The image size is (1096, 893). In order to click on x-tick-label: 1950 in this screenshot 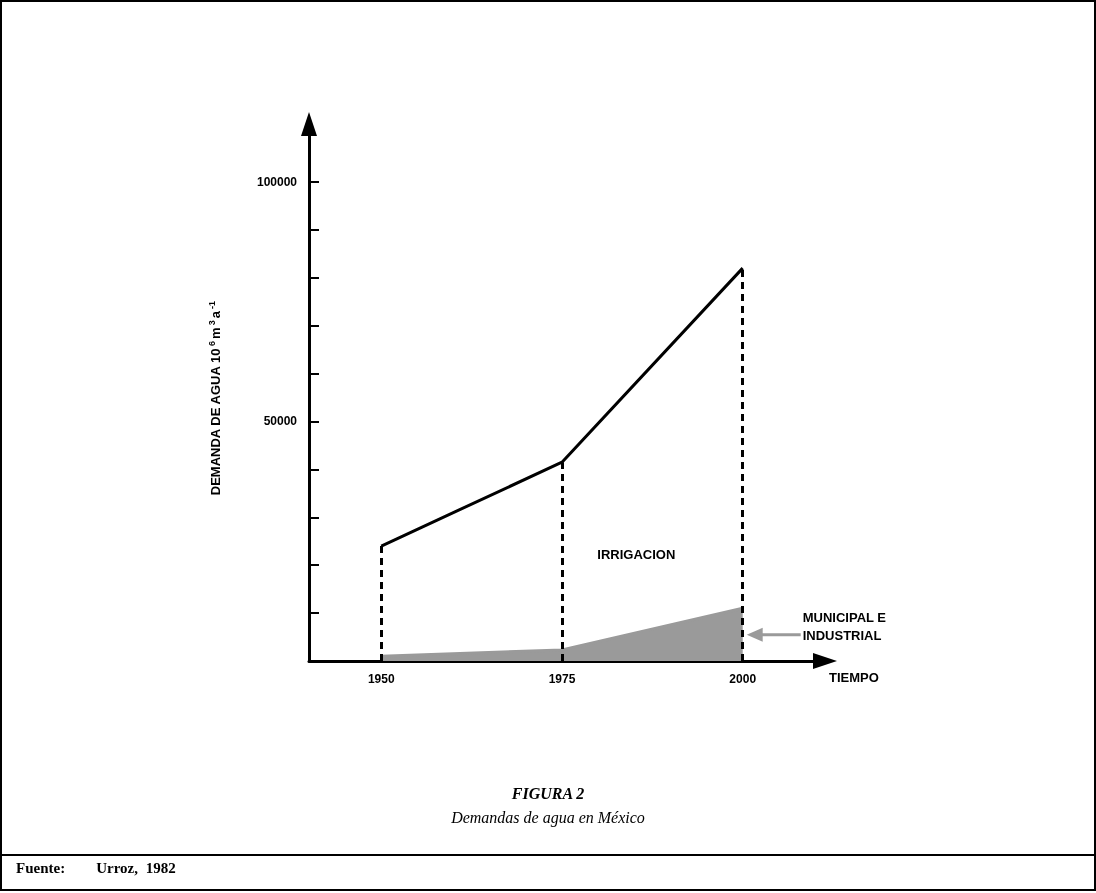, I will do `click(381, 679)`.